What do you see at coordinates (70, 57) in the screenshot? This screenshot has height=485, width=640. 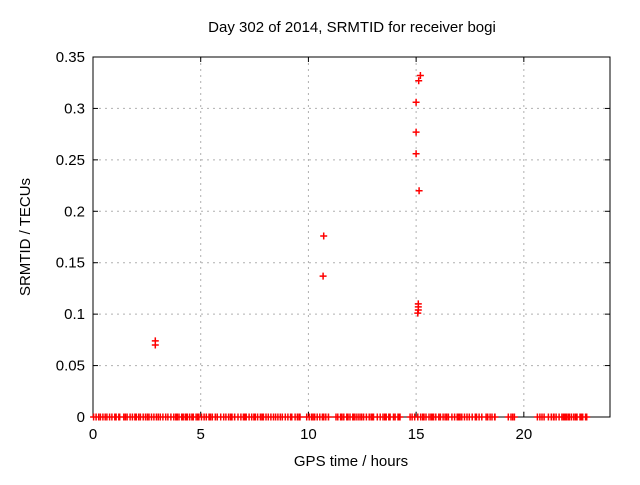 I see `y-tick-label: 0.35` at bounding box center [70, 57].